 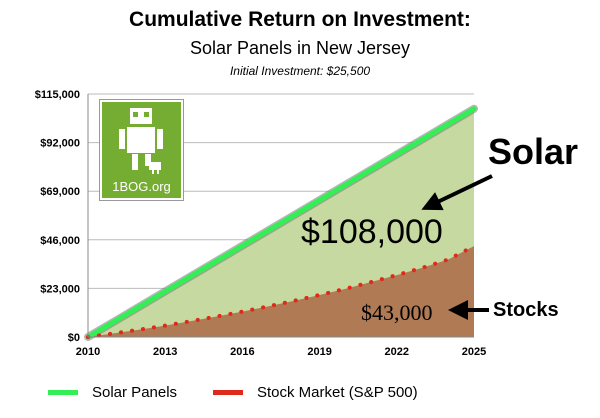 I want to click on y-tick-label: $46,000, so click(x=60, y=241).